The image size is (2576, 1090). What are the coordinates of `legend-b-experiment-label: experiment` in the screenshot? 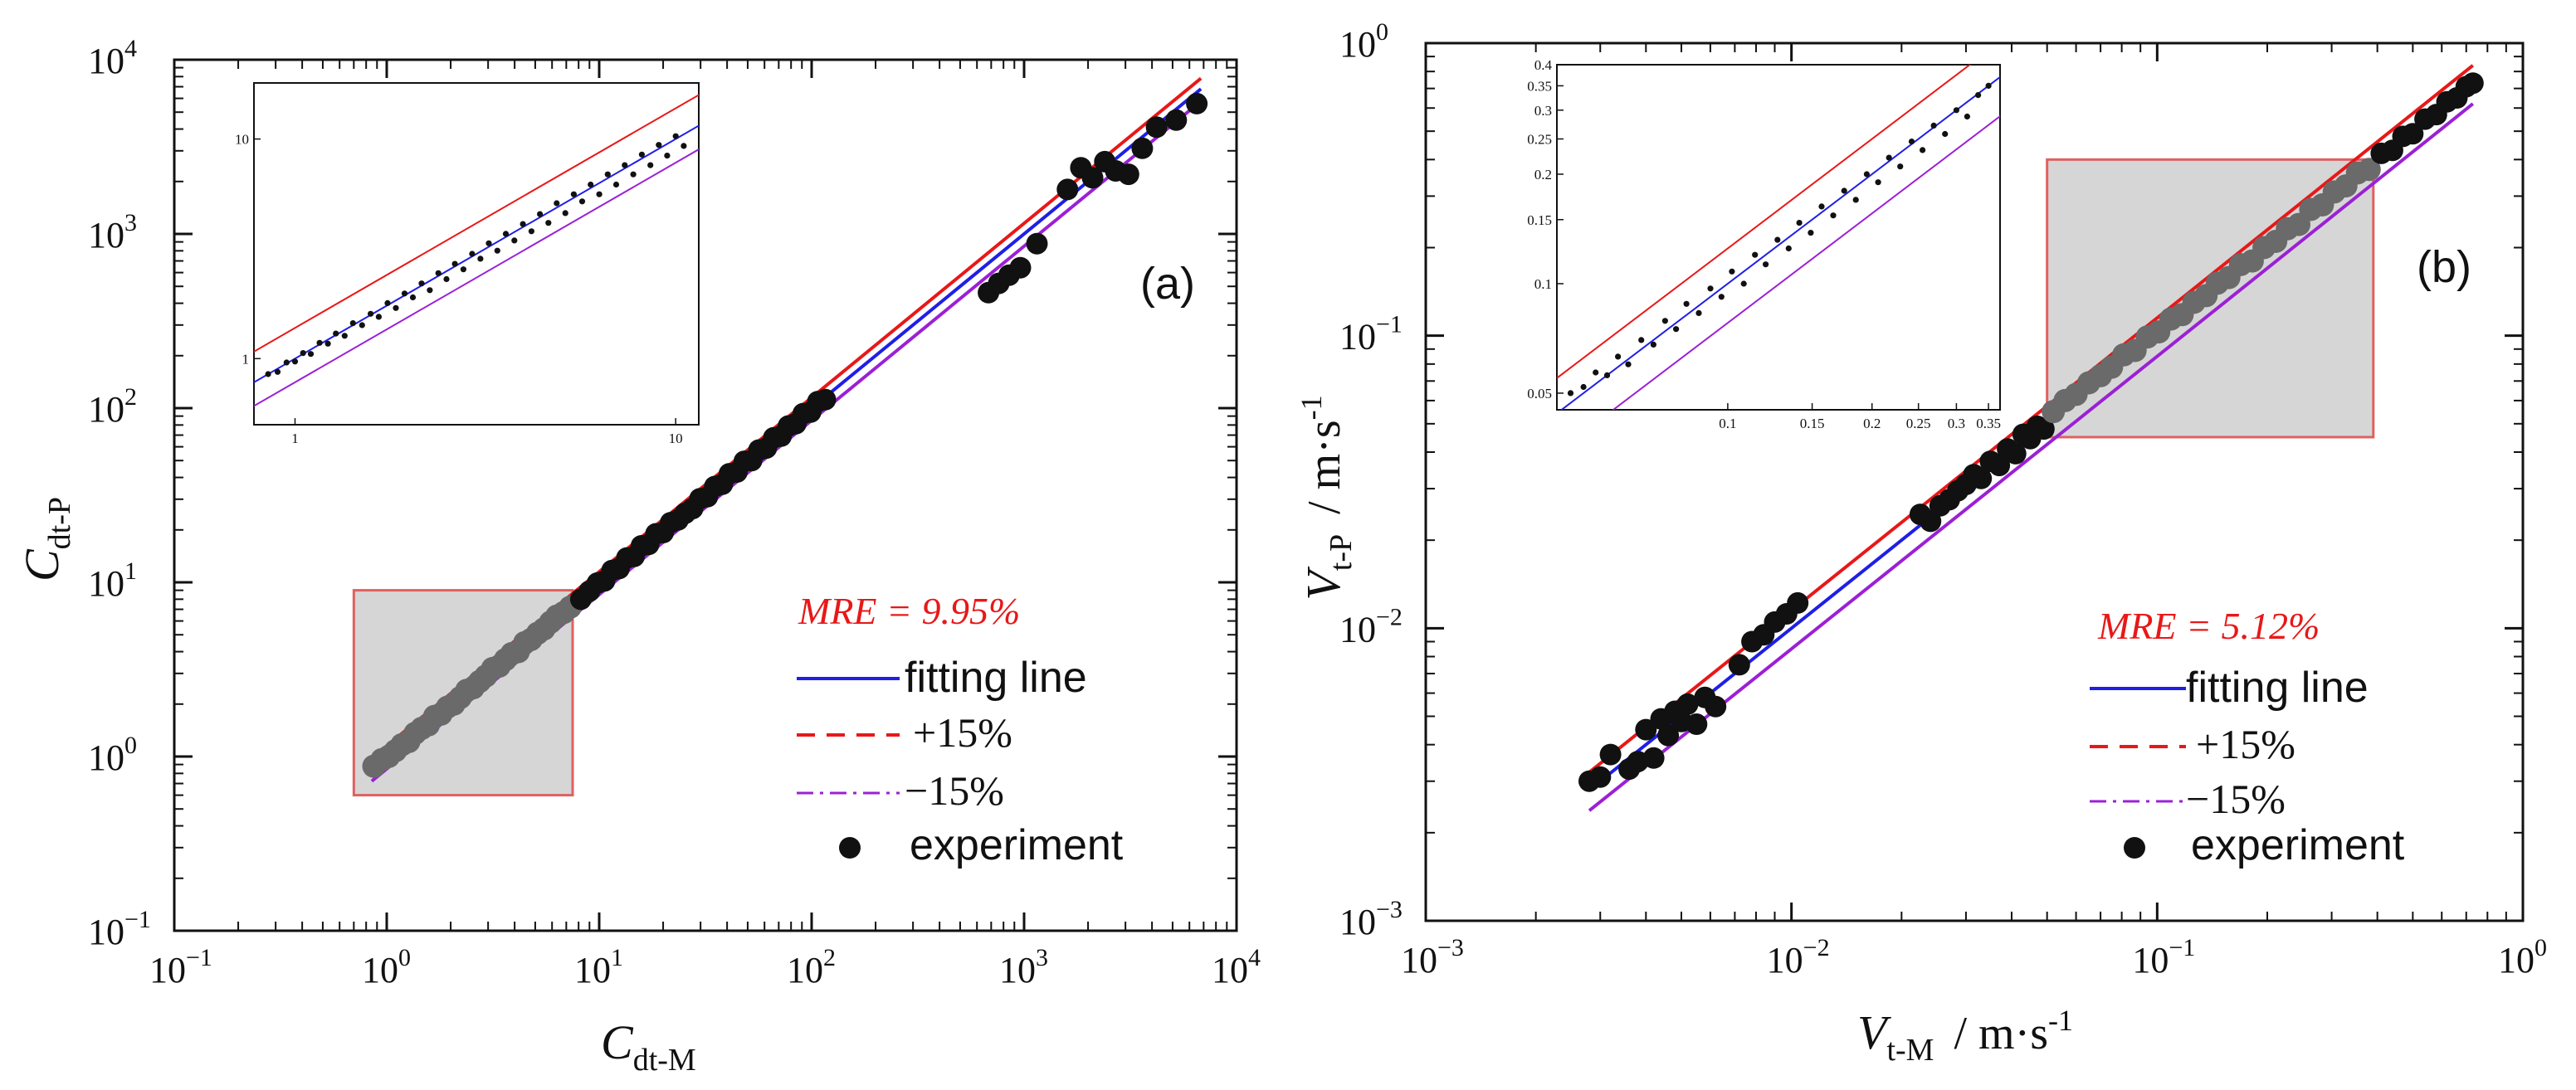 It's located at (2298, 845).